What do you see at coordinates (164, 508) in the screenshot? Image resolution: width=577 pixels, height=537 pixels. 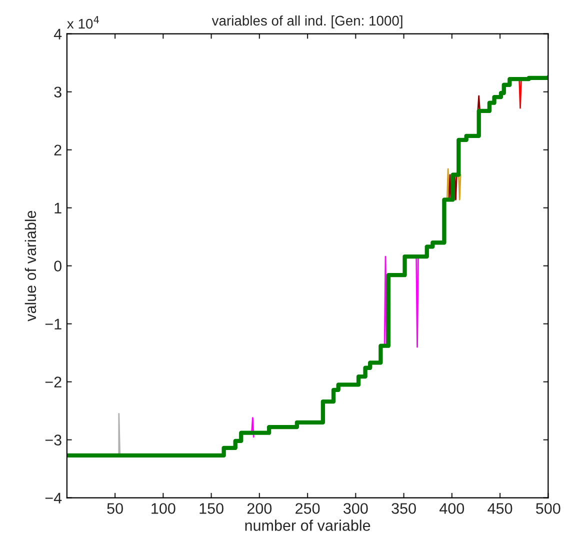 I see `x-tick-label: 100` at bounding box center [164, 508].